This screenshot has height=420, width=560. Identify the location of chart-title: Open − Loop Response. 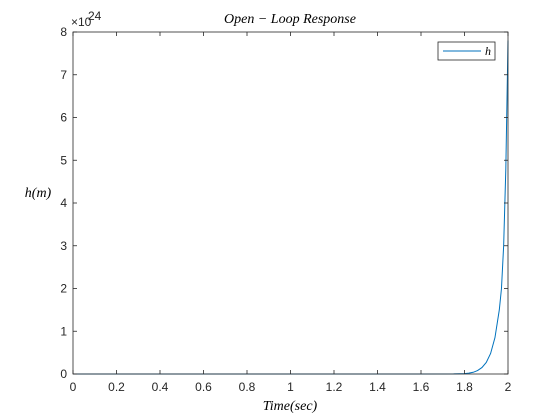
(290, 19).